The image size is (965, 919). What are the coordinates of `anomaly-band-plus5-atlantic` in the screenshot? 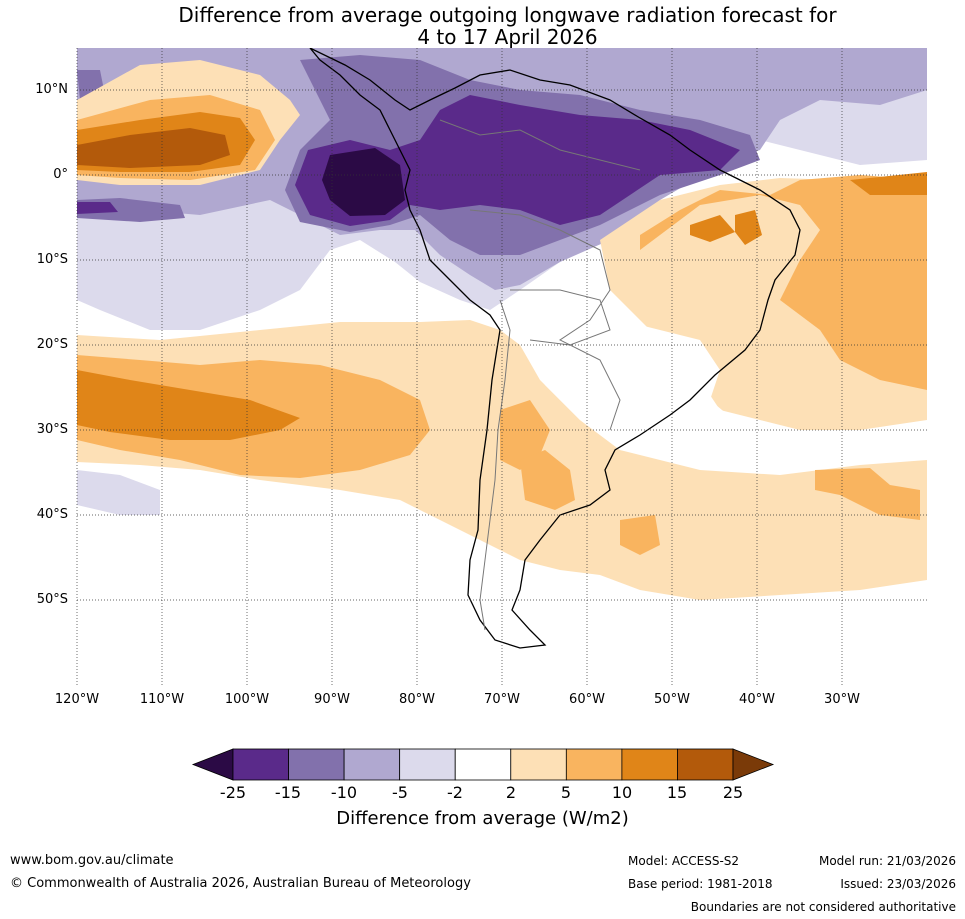 It's located at (547, 480).